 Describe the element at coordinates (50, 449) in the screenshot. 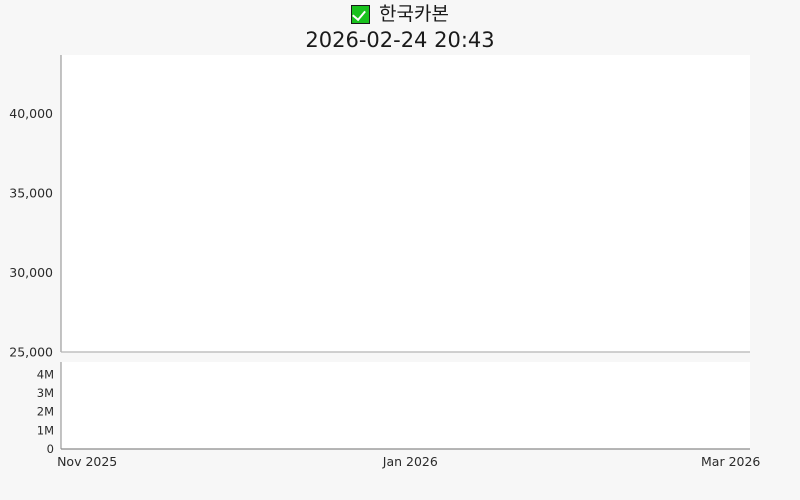

I see `volume-y-tick-label: 0` at that location.